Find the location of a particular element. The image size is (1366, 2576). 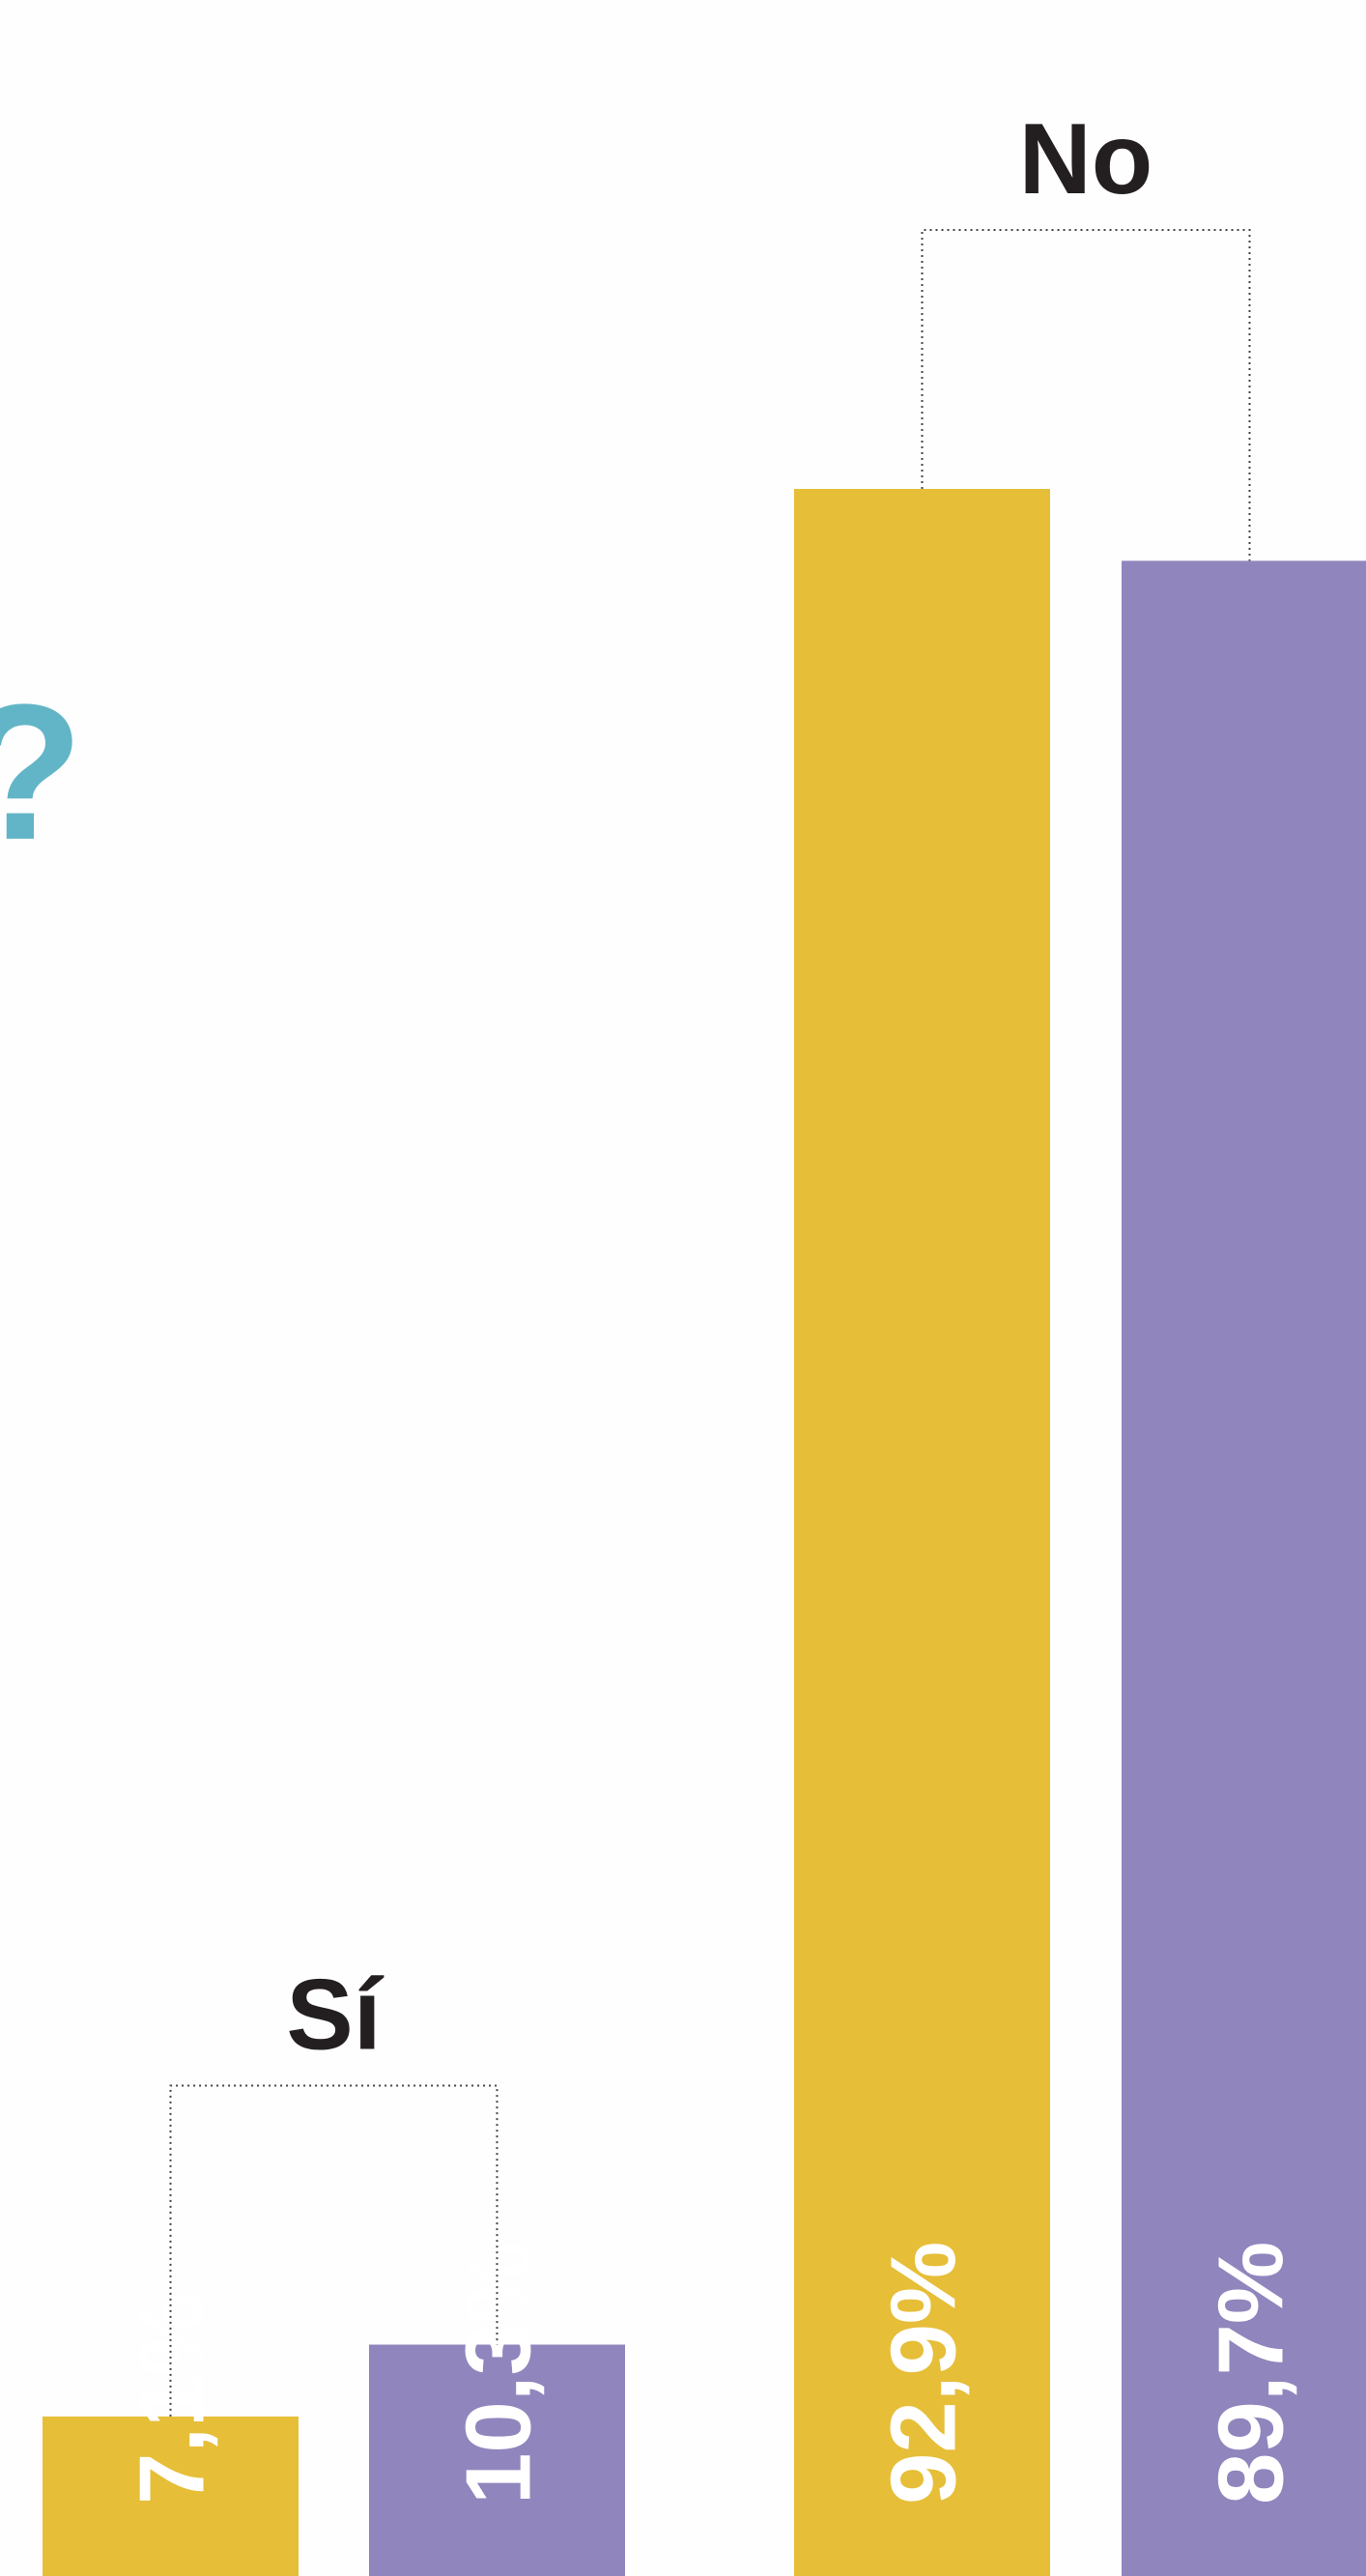

category-label: Sí is located at coordinates (335, 2016).